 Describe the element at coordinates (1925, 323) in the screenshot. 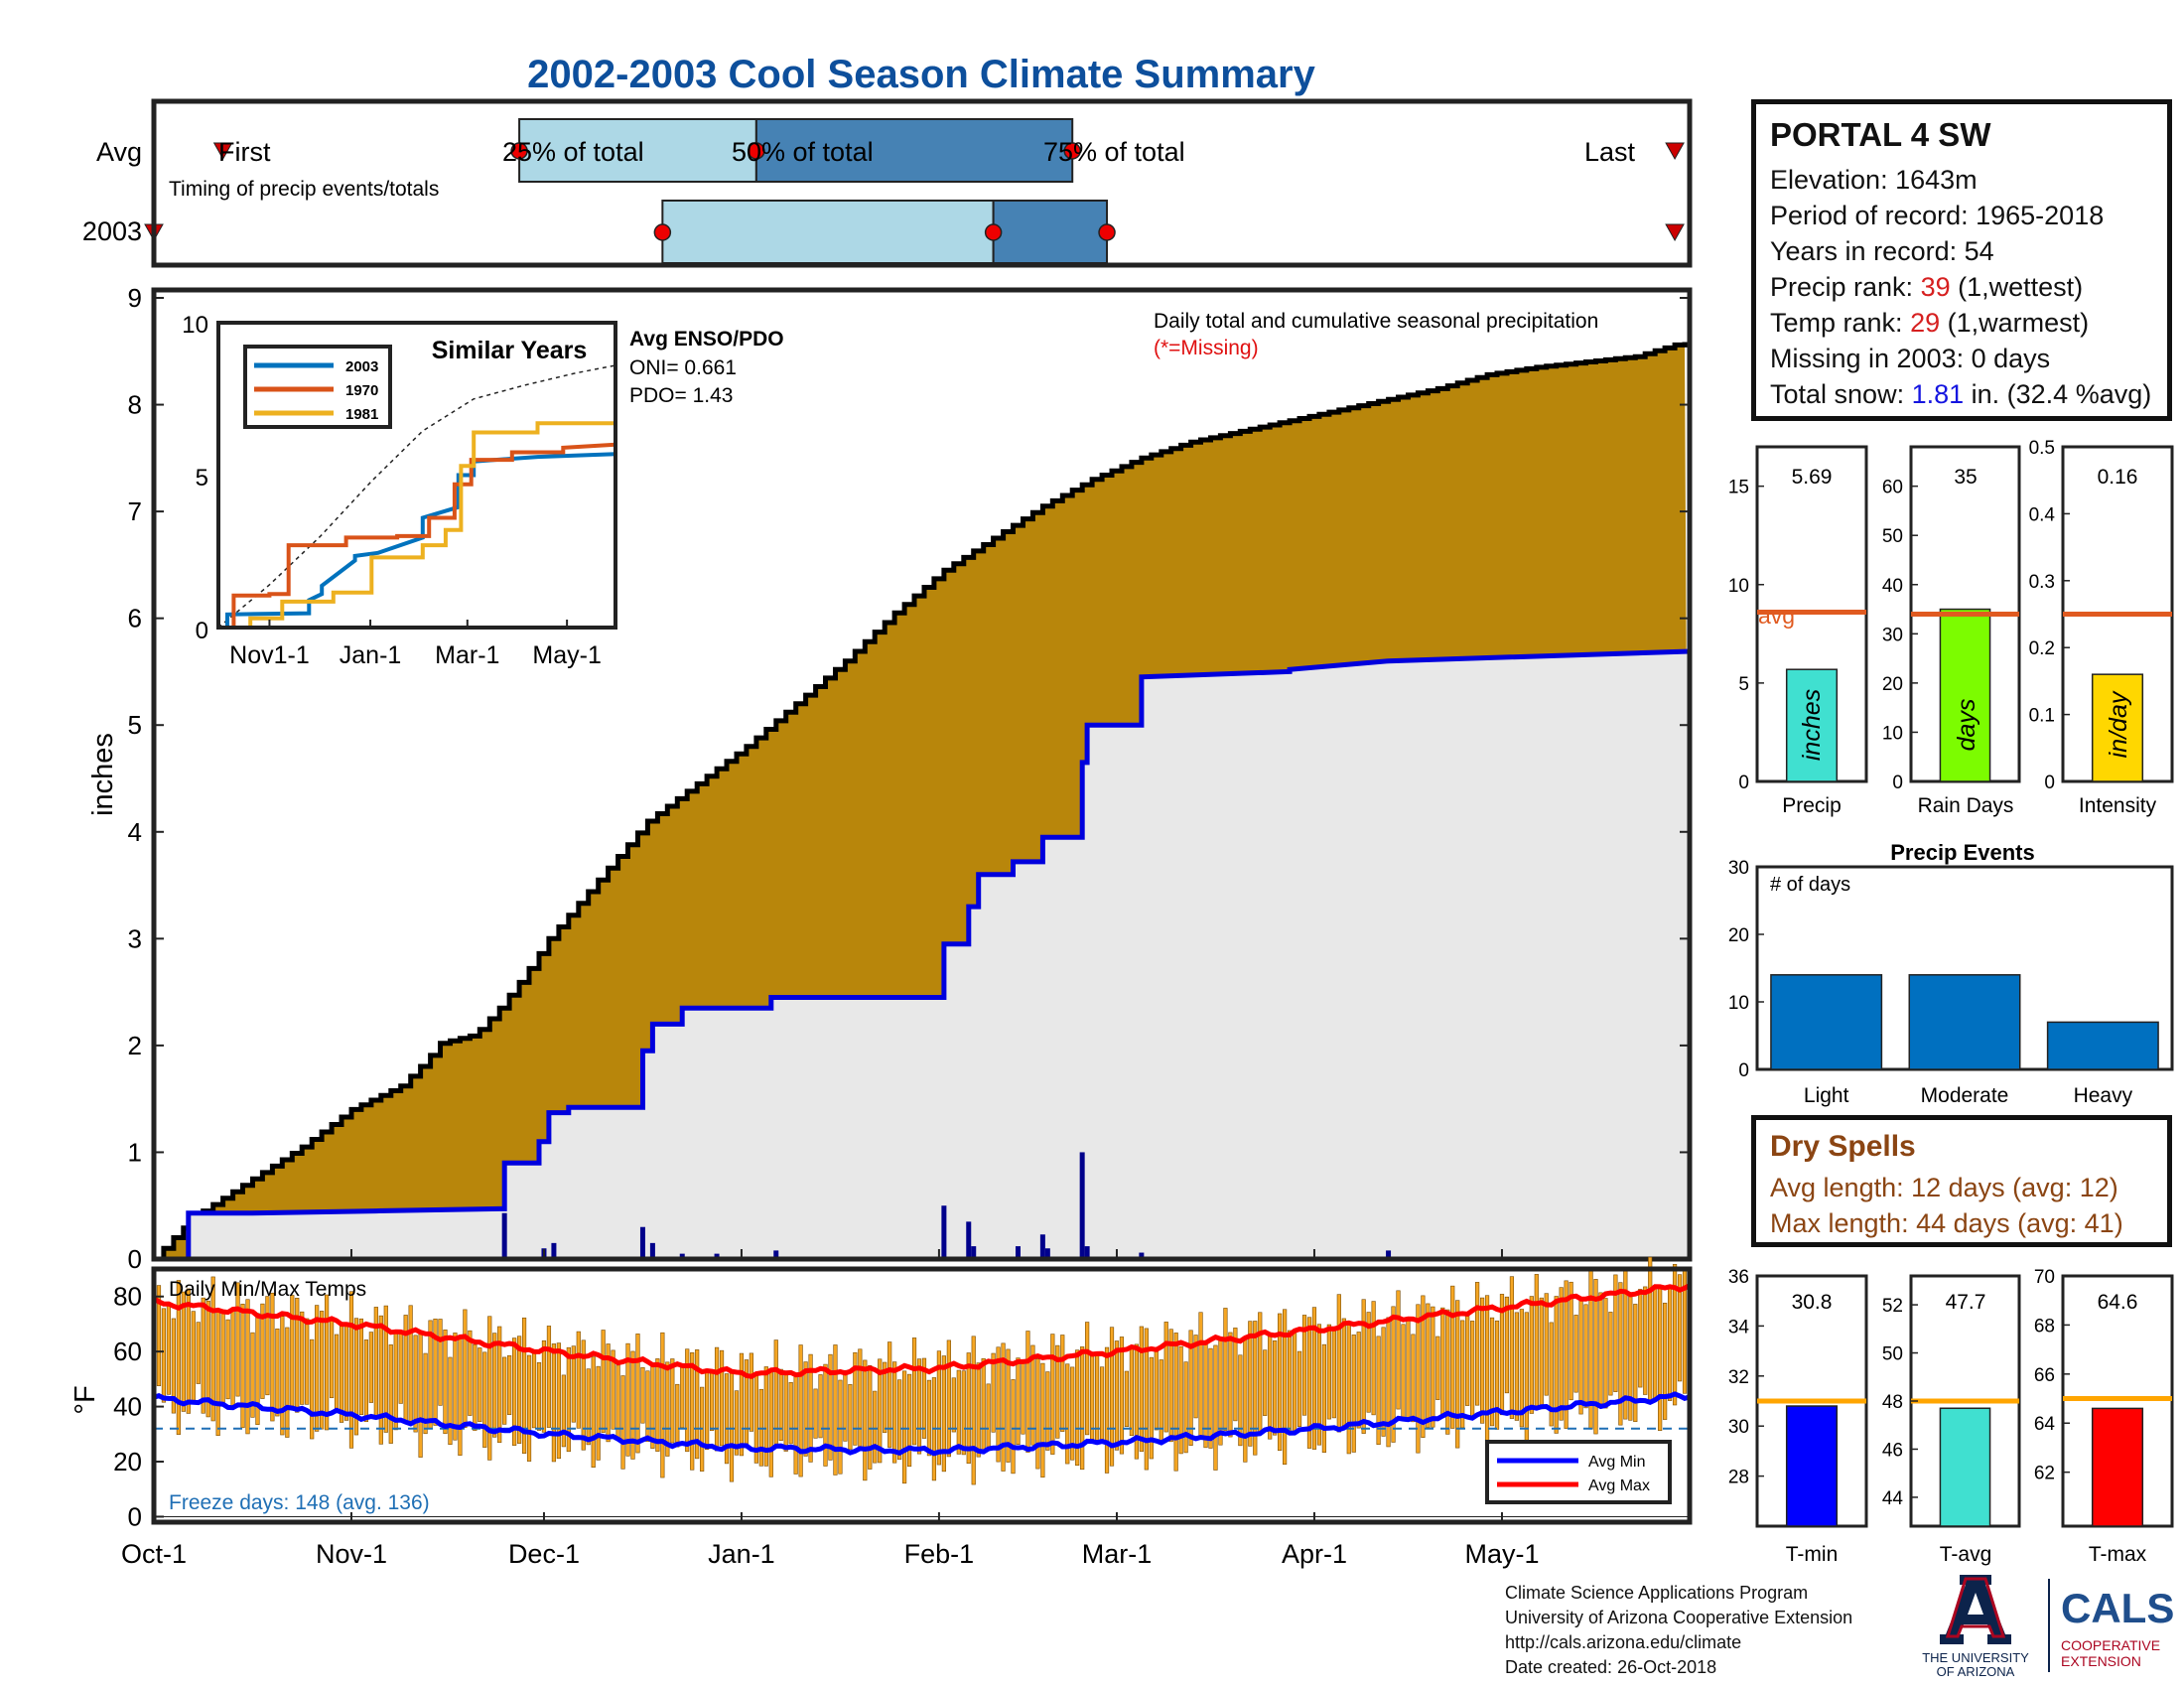

I see `temp-rank-value: 29` at that location.